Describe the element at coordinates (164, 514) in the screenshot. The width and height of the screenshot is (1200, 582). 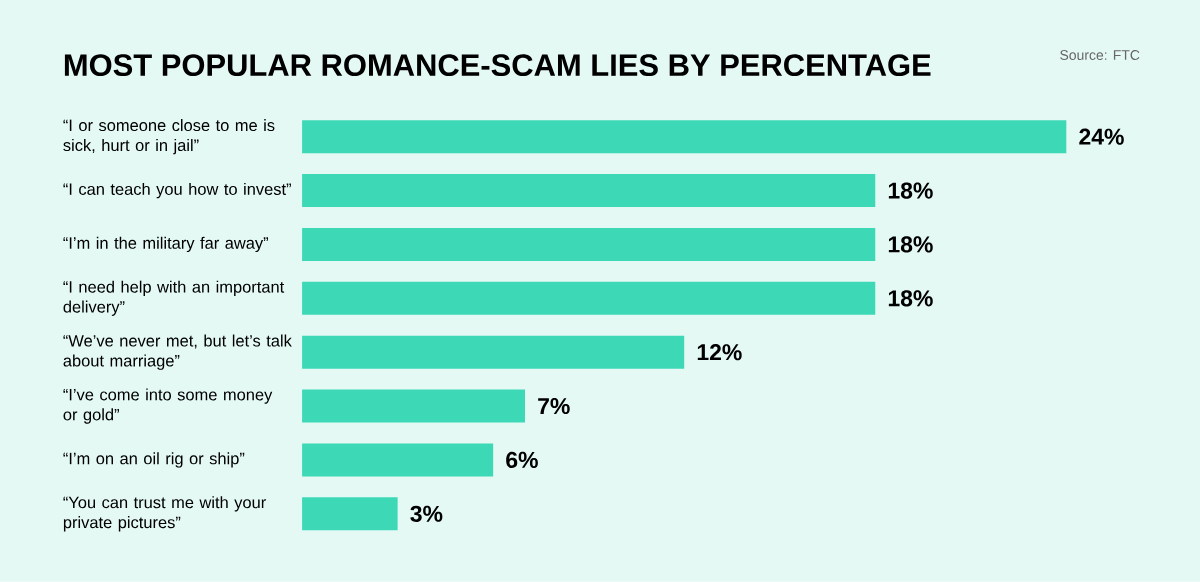
I see `y-tick-label: “You can trust me with your private pictures”` at that location.